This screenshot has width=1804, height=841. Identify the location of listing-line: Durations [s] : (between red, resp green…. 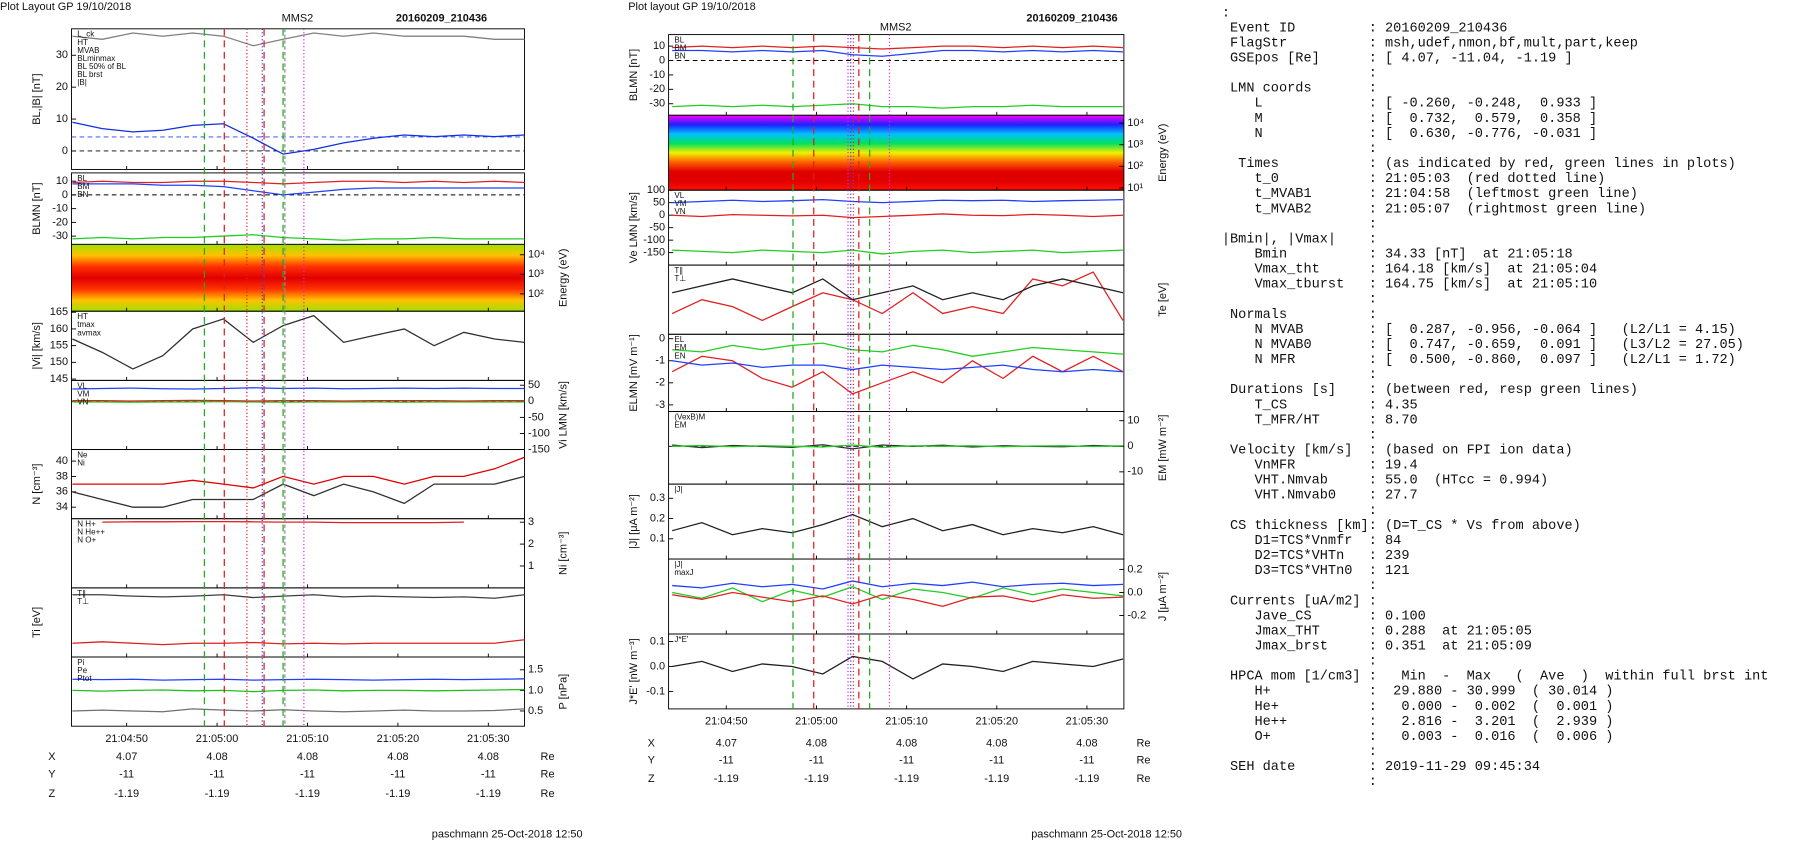
(1430, 390).